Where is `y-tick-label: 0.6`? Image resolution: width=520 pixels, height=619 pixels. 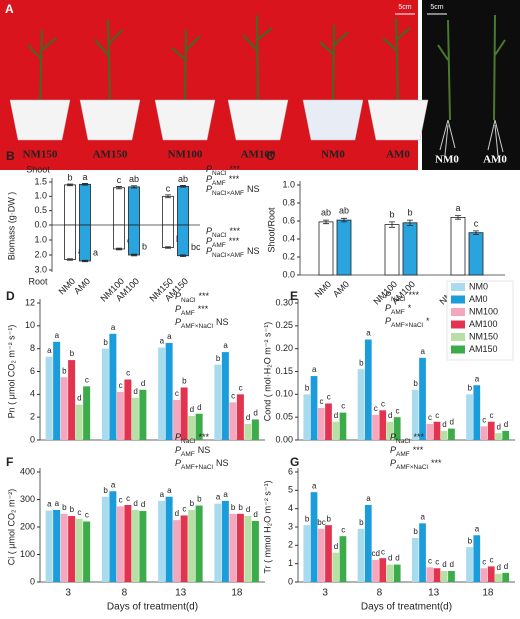 y-tick-label: 0.6 is located at coordinates (288, 220).